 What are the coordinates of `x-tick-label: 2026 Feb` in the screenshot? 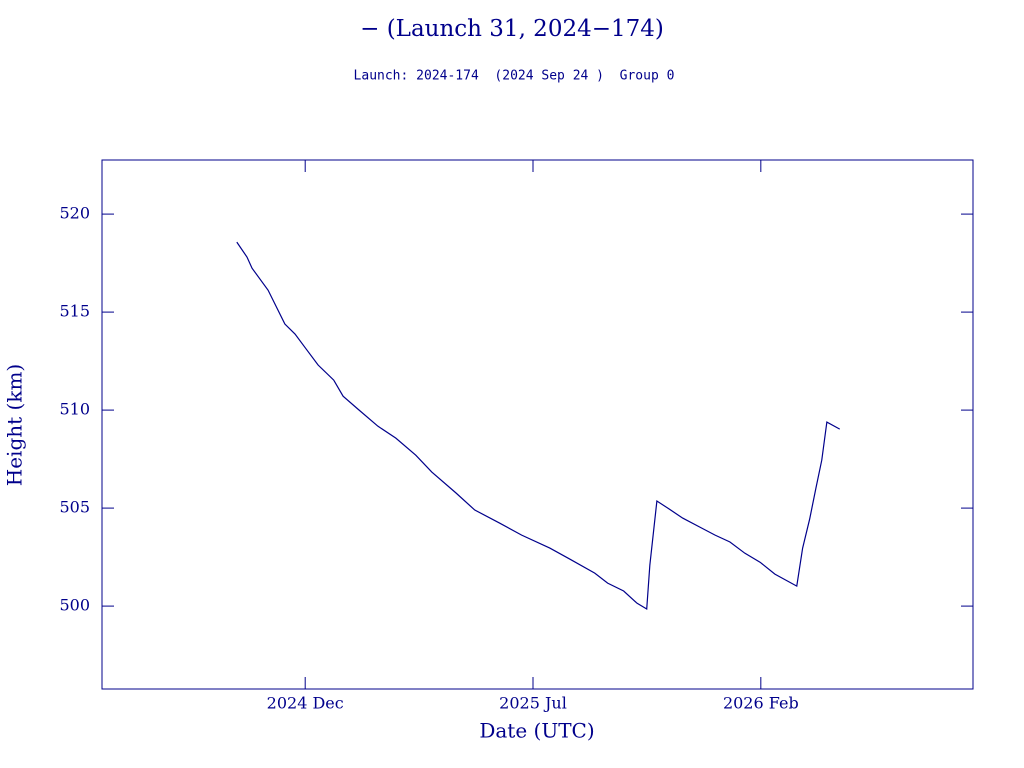 It's located at (761, 703).